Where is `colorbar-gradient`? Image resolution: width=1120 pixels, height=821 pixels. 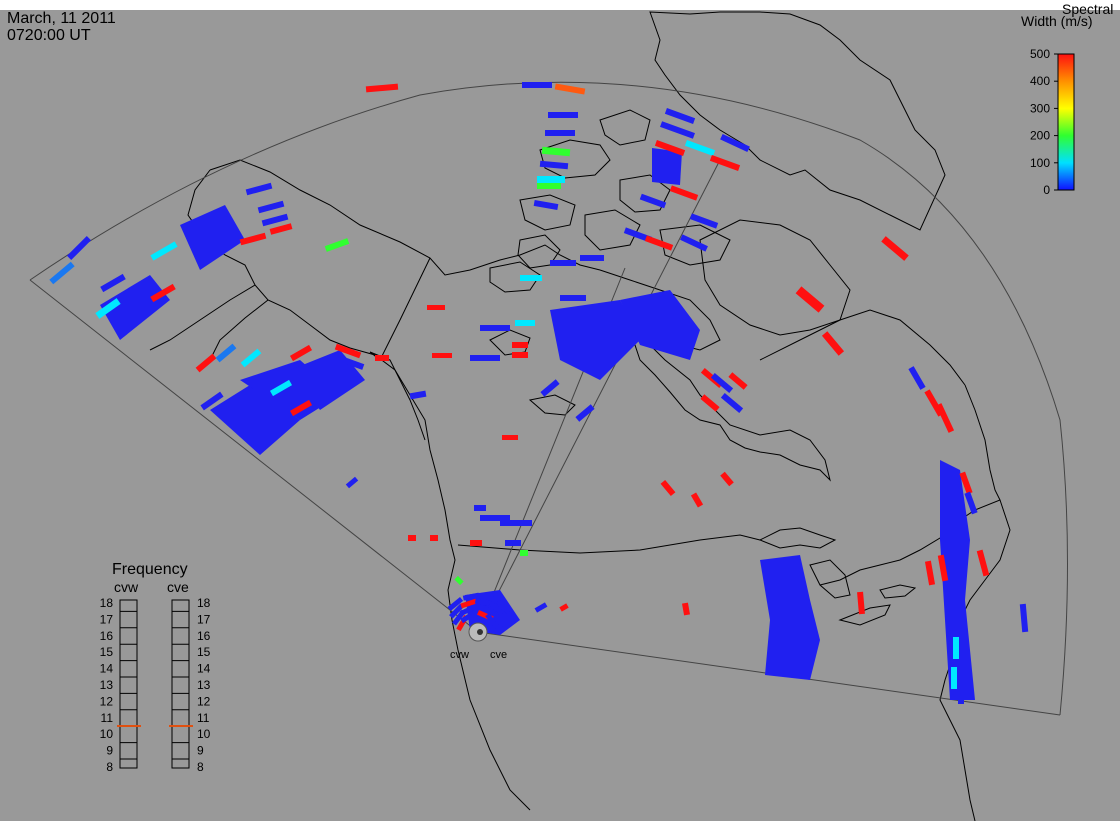 colorbar-gradient is located at coordinates (1066, 122).